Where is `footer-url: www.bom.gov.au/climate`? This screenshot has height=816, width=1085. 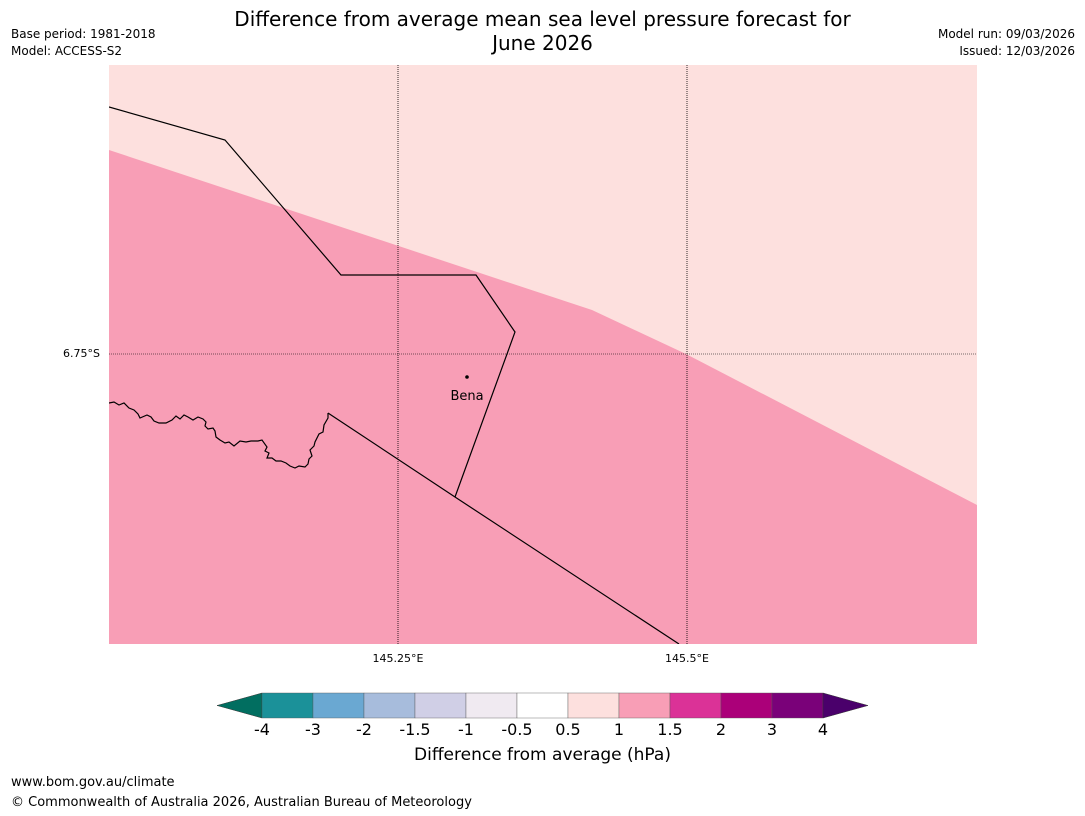 footer-url: www.bom.gov.au/climate is located at coordinates (93, 782).